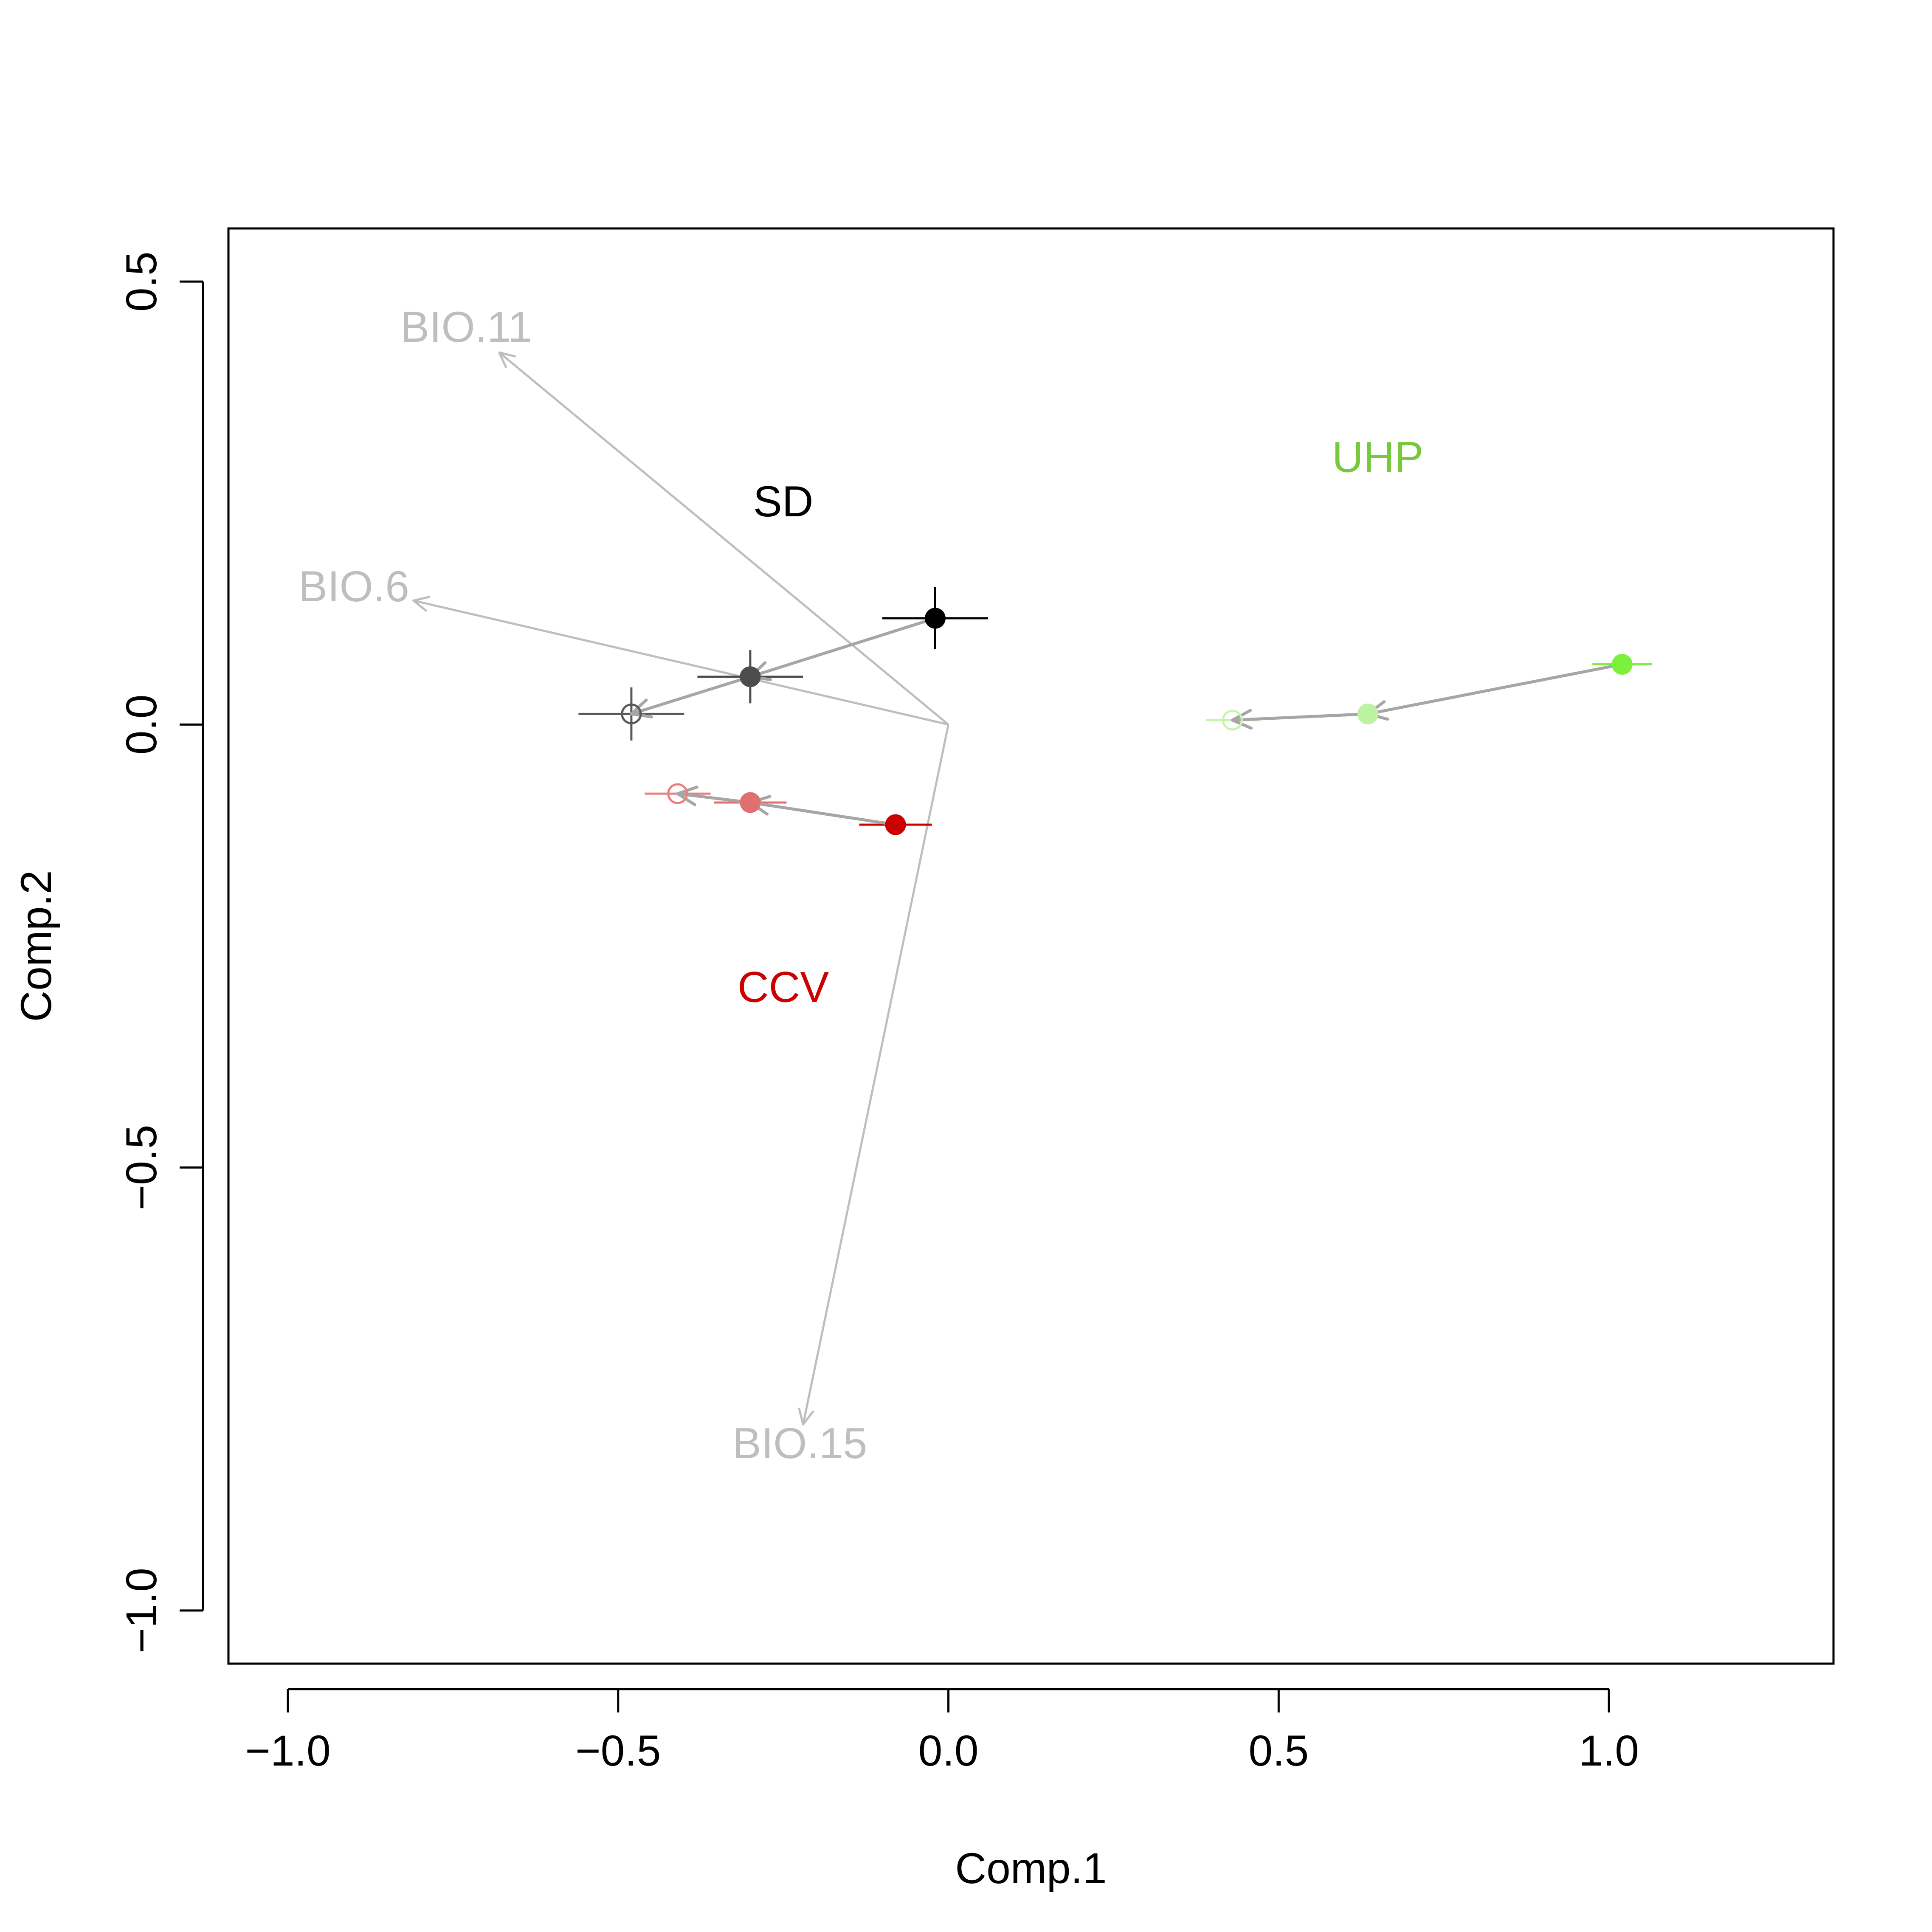 This screenshot has width=1932, height=1932. I want to click on x-tick-label: 0.5, so click(1278, 1750).